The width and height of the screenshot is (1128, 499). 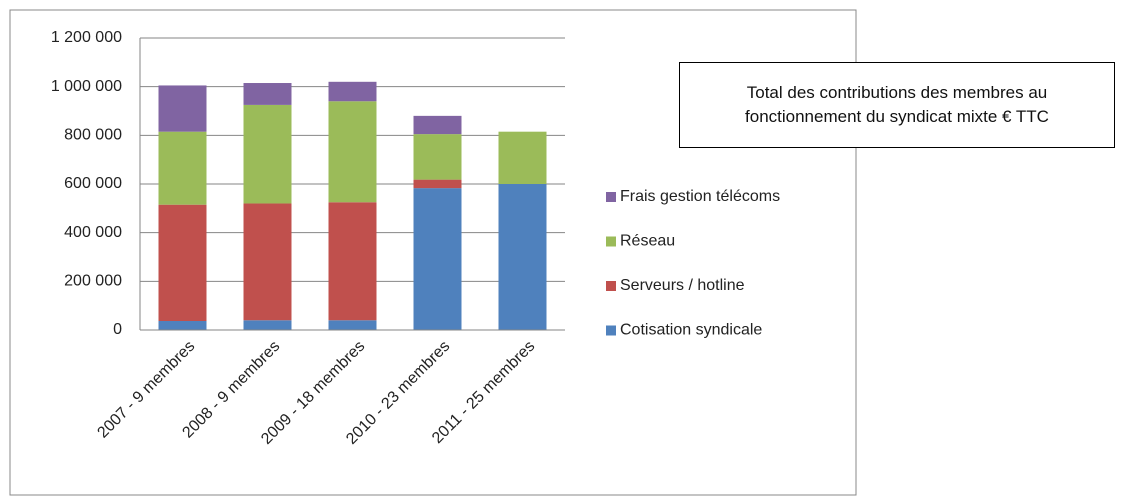 I want to click on legend-label: Réseau, so click(x=647, y=241).